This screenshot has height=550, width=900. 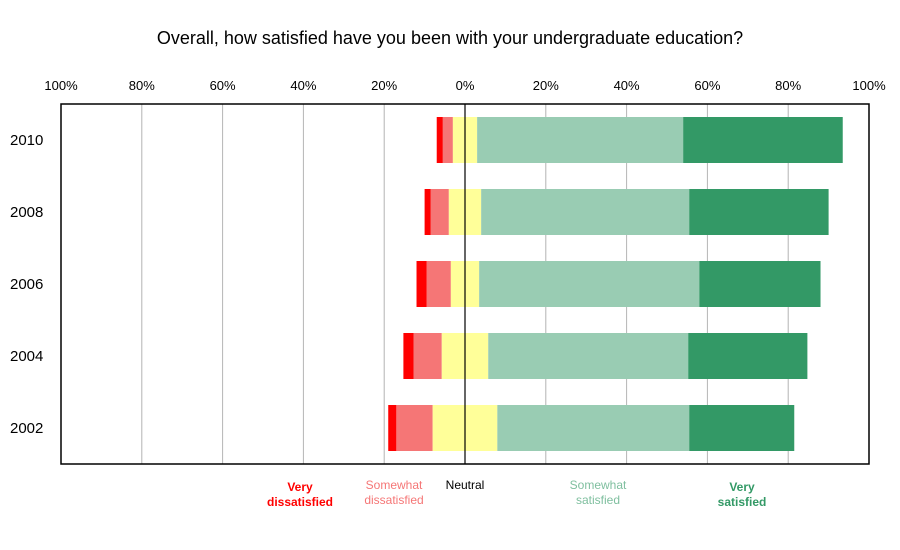 What do you see at coordinates (392, 428) in the screenshot?
I see `bar-very-dissatisfied-2002` at bounding box center [392, 428].